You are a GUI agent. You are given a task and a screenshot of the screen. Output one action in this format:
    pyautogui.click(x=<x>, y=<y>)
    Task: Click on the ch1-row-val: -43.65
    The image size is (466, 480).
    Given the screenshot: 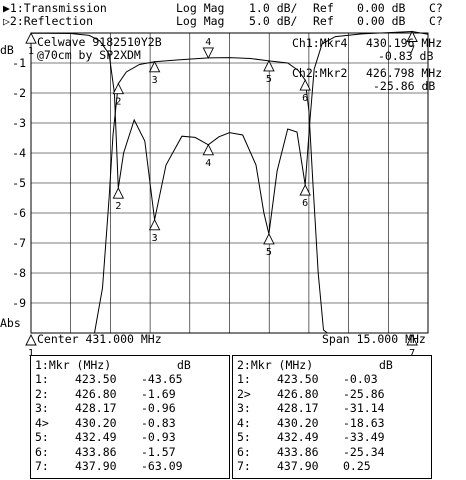 What is the action you would take?
    pyautogui.click(x=162, y=379)
    